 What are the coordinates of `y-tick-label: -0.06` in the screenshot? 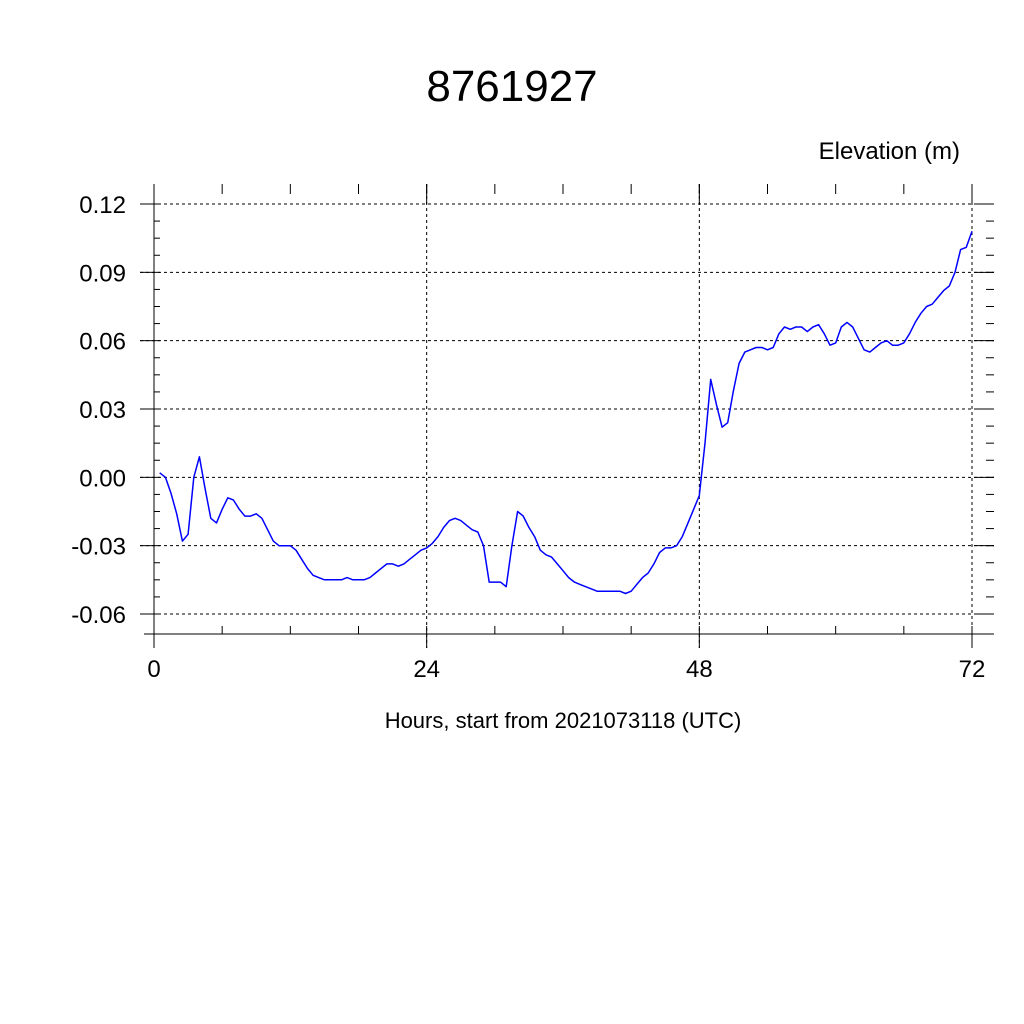 It's located at (98, 615).